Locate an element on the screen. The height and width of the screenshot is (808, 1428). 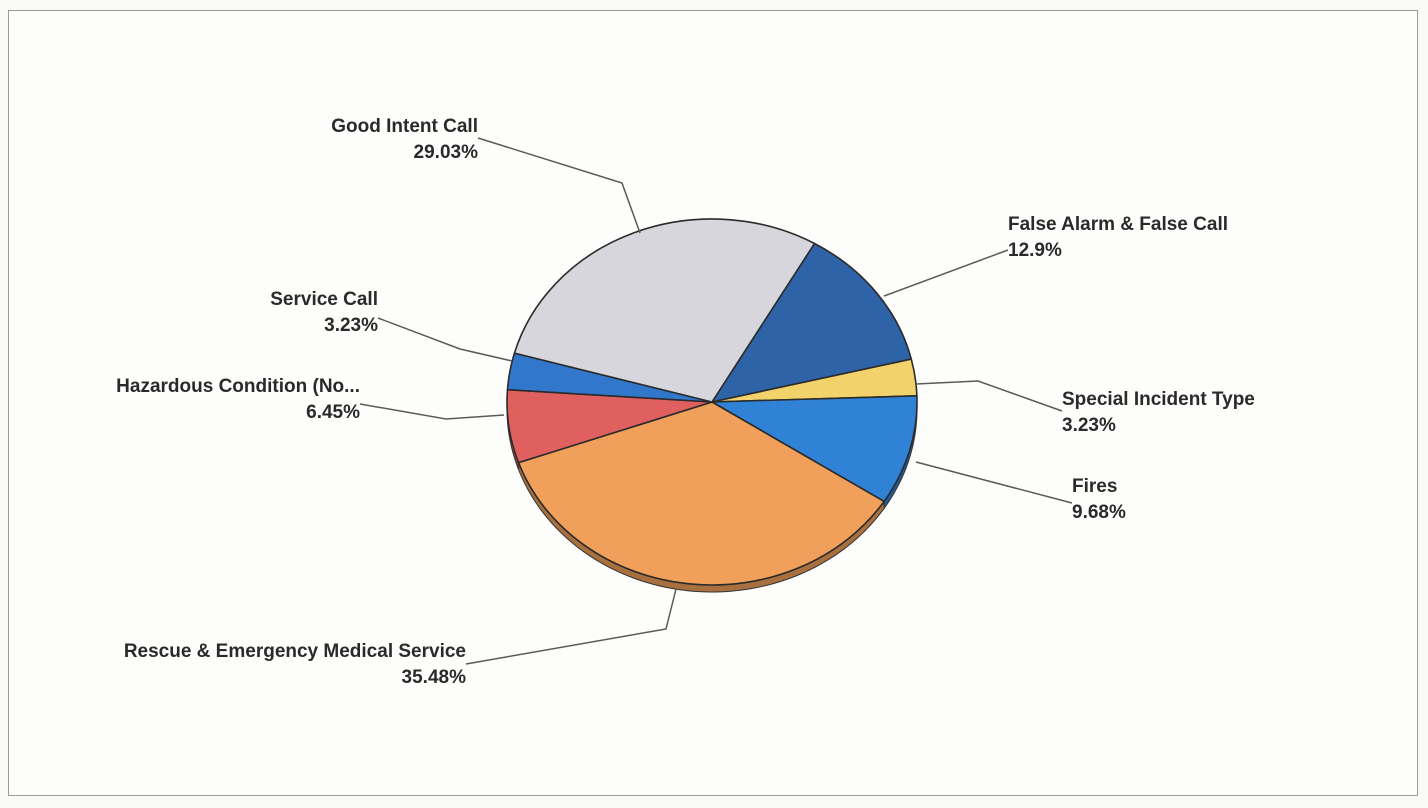
slice-percent-4: 6.45% is located at coordinates (333, 412).